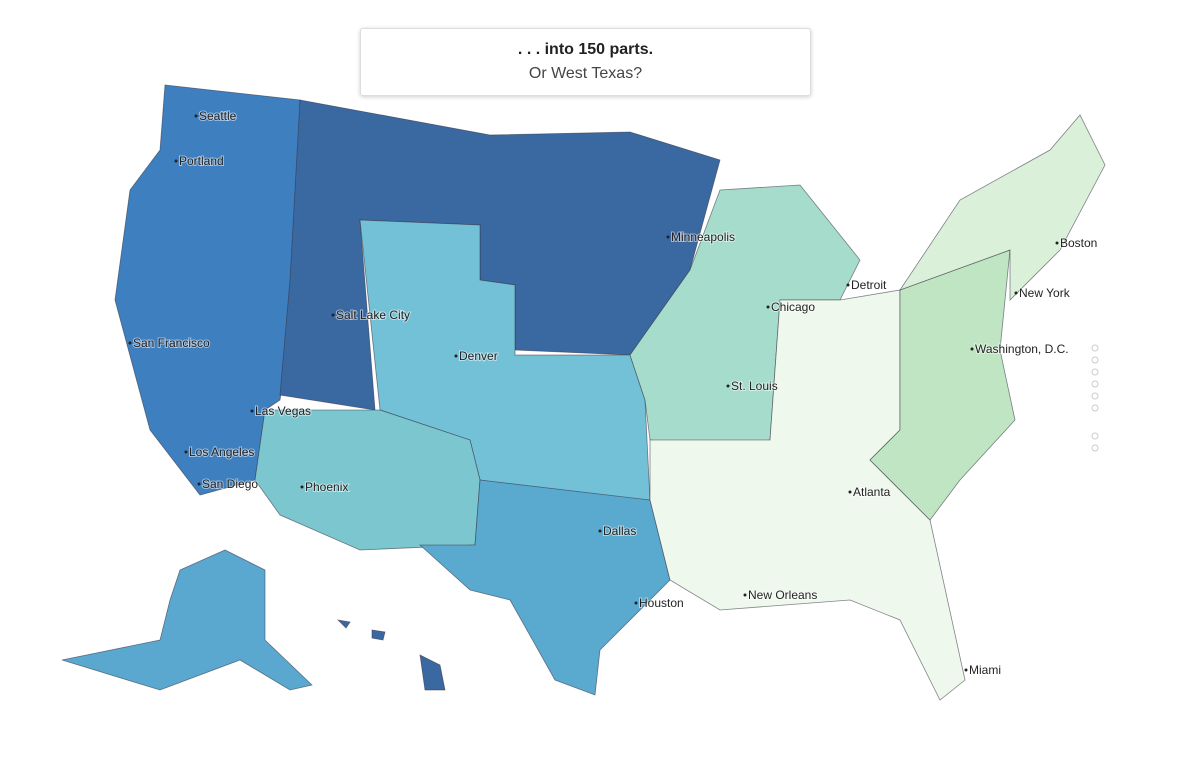 This screenshot has height=767, width=1177. What do you see at coordinates (201, 161) in the screenshot?
I see `city-label: Portland` at bounding box center [201, 161].